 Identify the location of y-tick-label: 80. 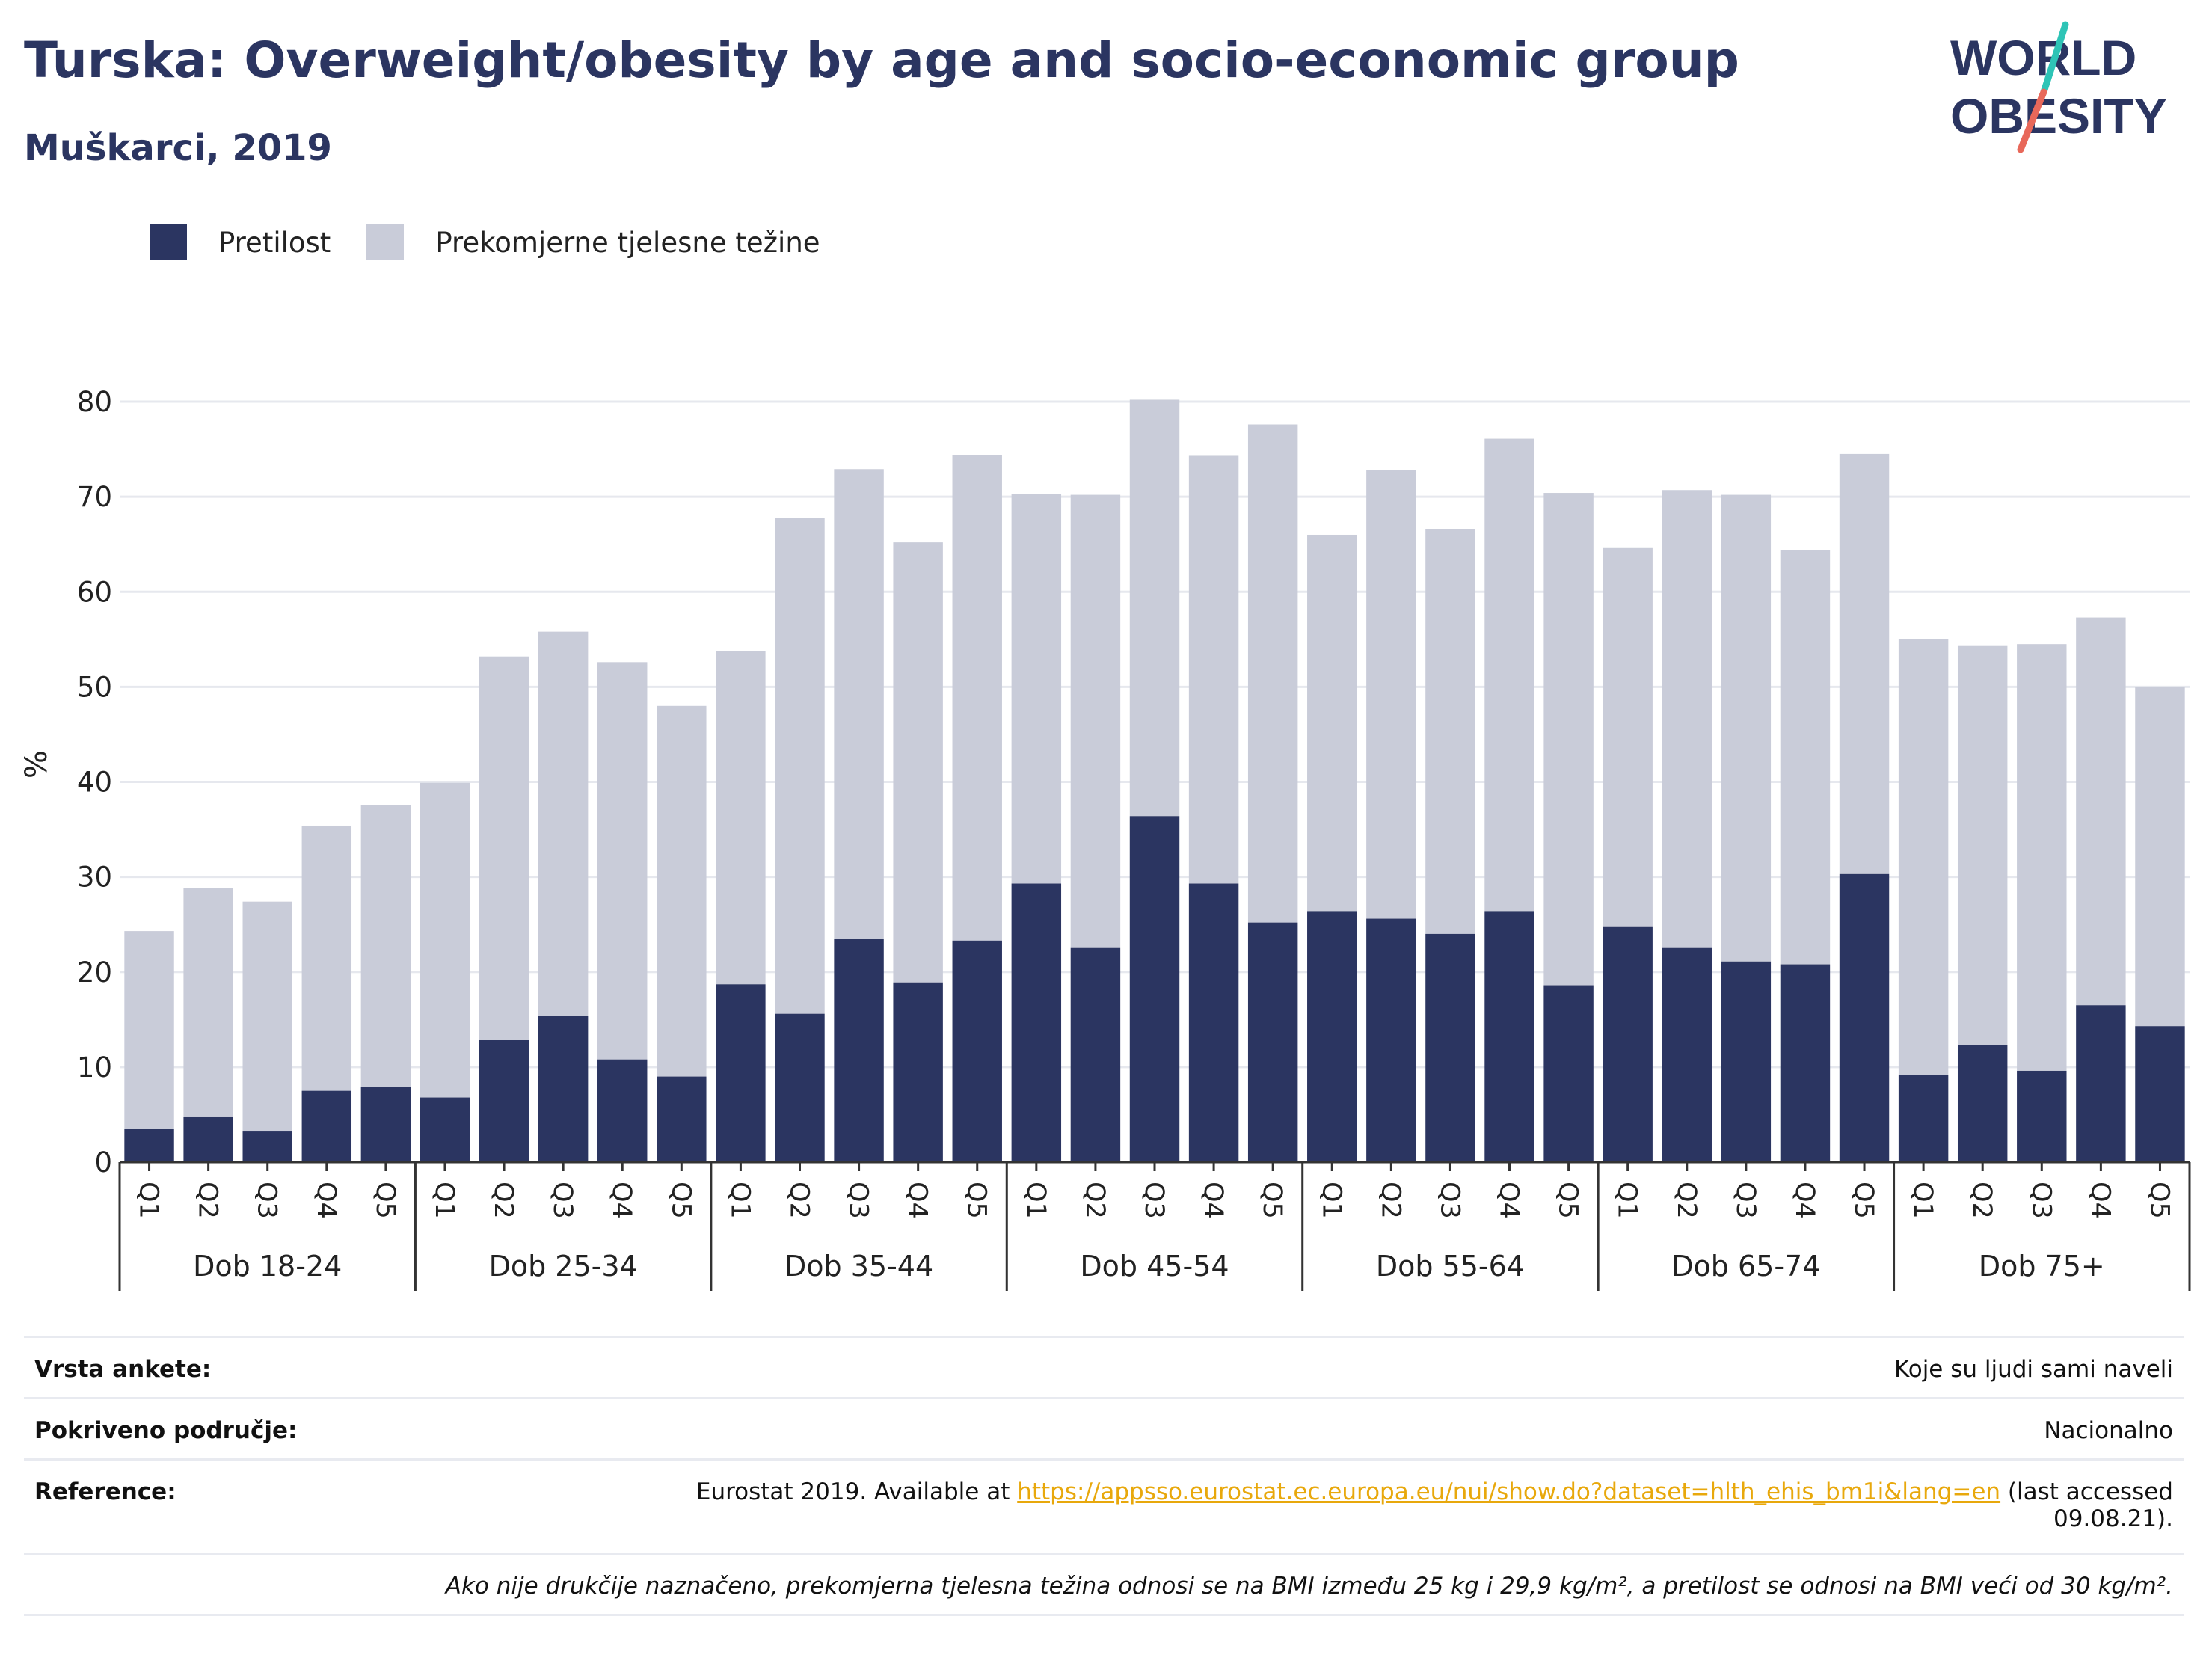
(94, 402).